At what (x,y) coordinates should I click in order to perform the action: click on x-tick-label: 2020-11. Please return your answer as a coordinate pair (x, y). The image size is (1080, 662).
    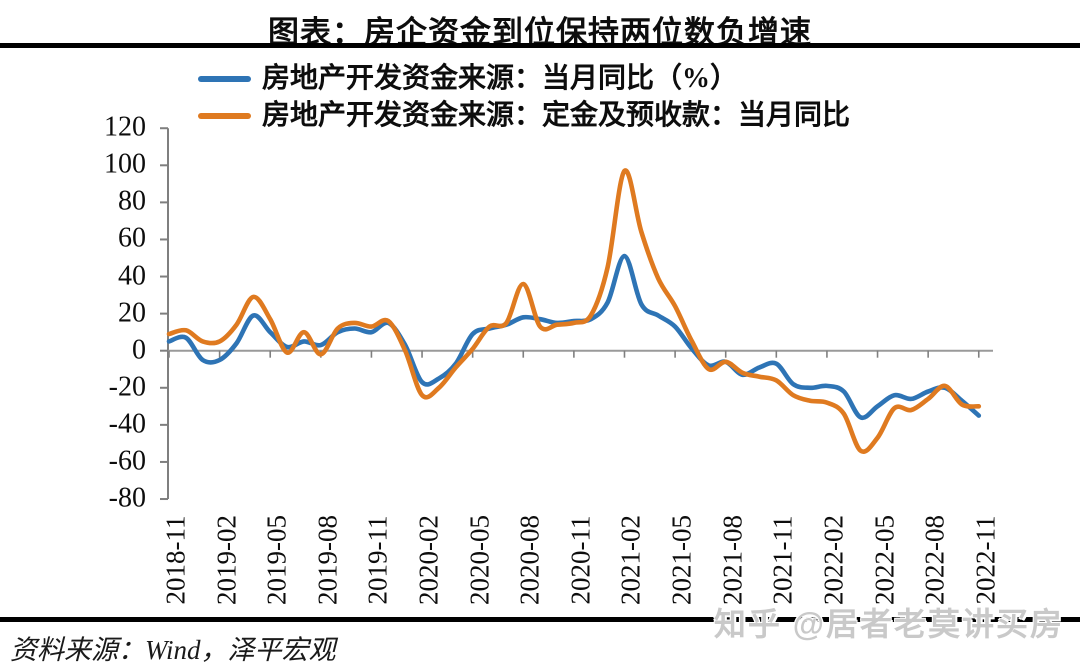
    Looking at the image, I should click on (580, 560).